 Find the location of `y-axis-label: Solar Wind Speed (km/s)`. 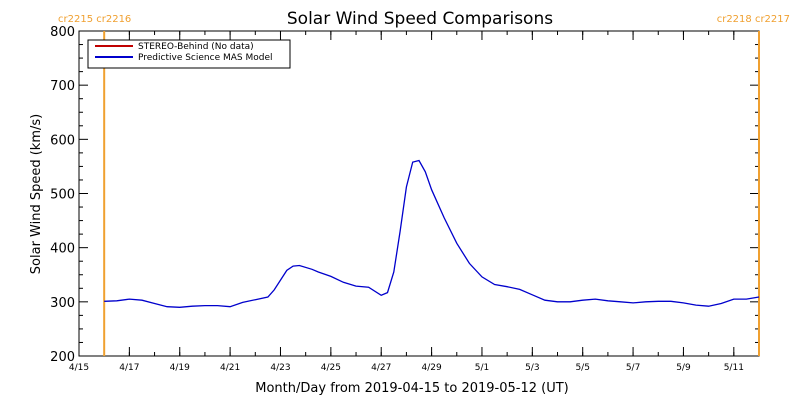

y-axis-label: Solar Wind Speed (km/s) is located at coordinates (36, 194).